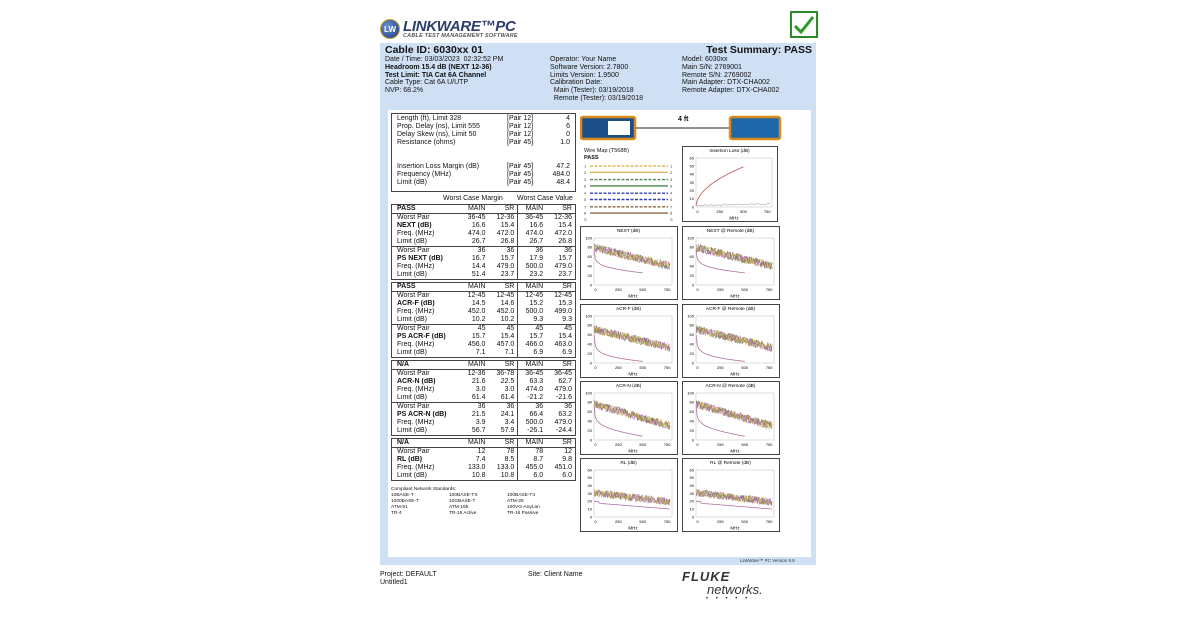  Describe the element at coordinates (565, 142) in the screenshot. I see `measurement-value: 1.0` at that location.